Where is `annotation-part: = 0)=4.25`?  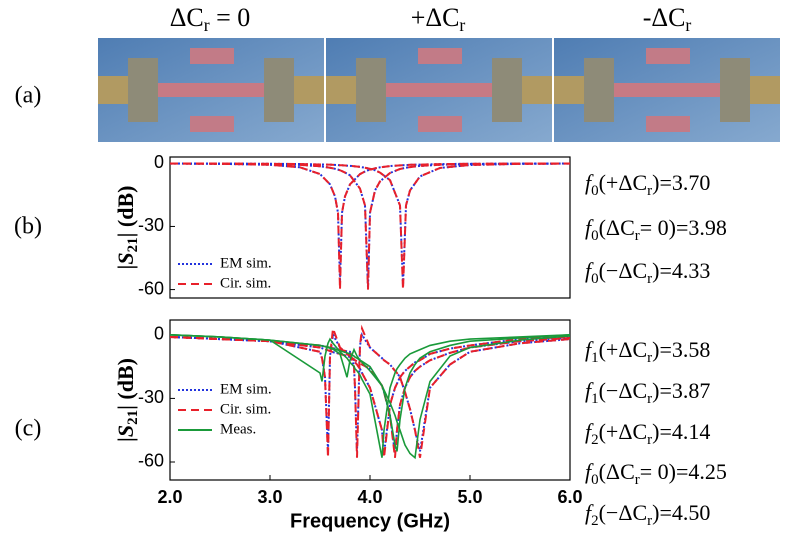
annotation-part: = 0)=4.25 is located at coordinates (683, 471).